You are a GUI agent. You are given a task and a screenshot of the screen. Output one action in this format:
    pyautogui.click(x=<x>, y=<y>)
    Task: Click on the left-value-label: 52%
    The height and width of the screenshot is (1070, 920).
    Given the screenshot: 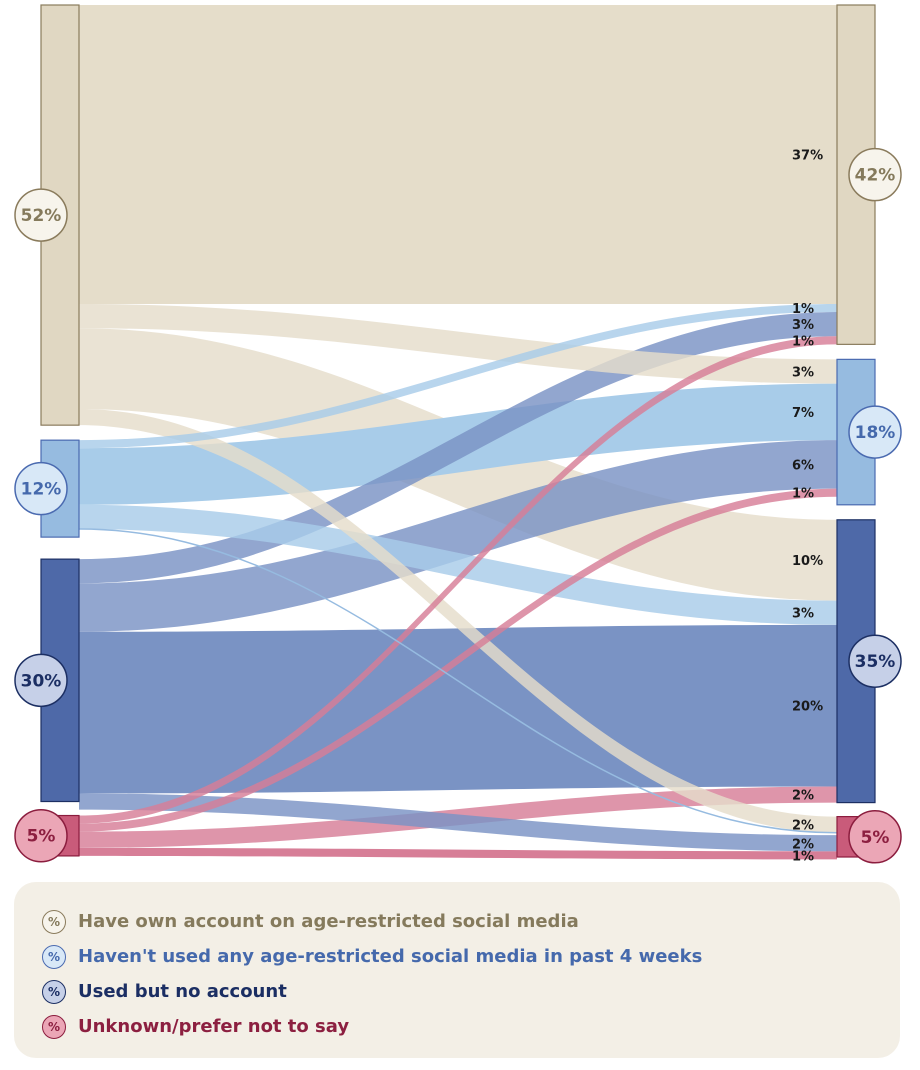 What is the action you would take?
    pyautogui.click(x=41, y=216)
    